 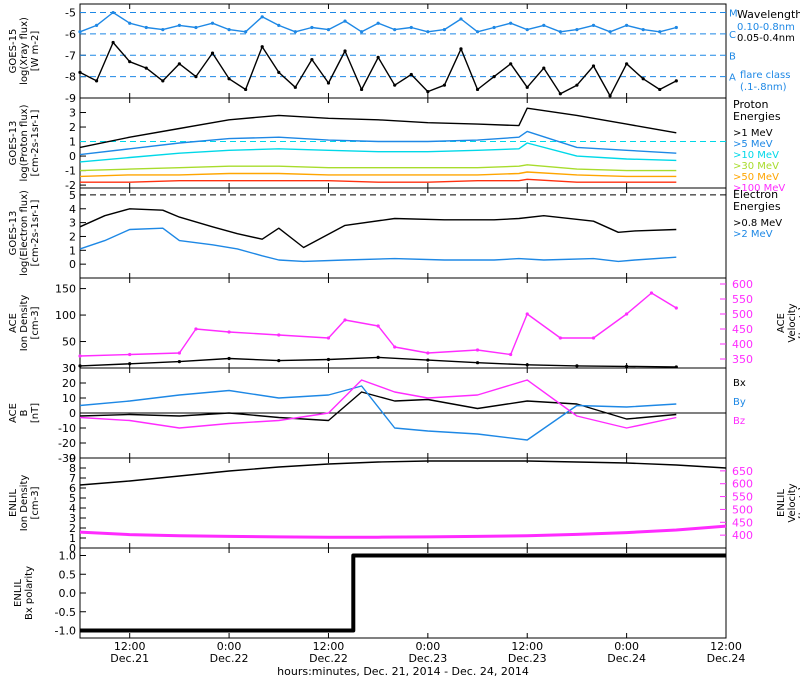 What do you see at coordinates (68, 593) in the screenshot?
I see `y-tick-label: 0.0` at bounding box center [68, 593].